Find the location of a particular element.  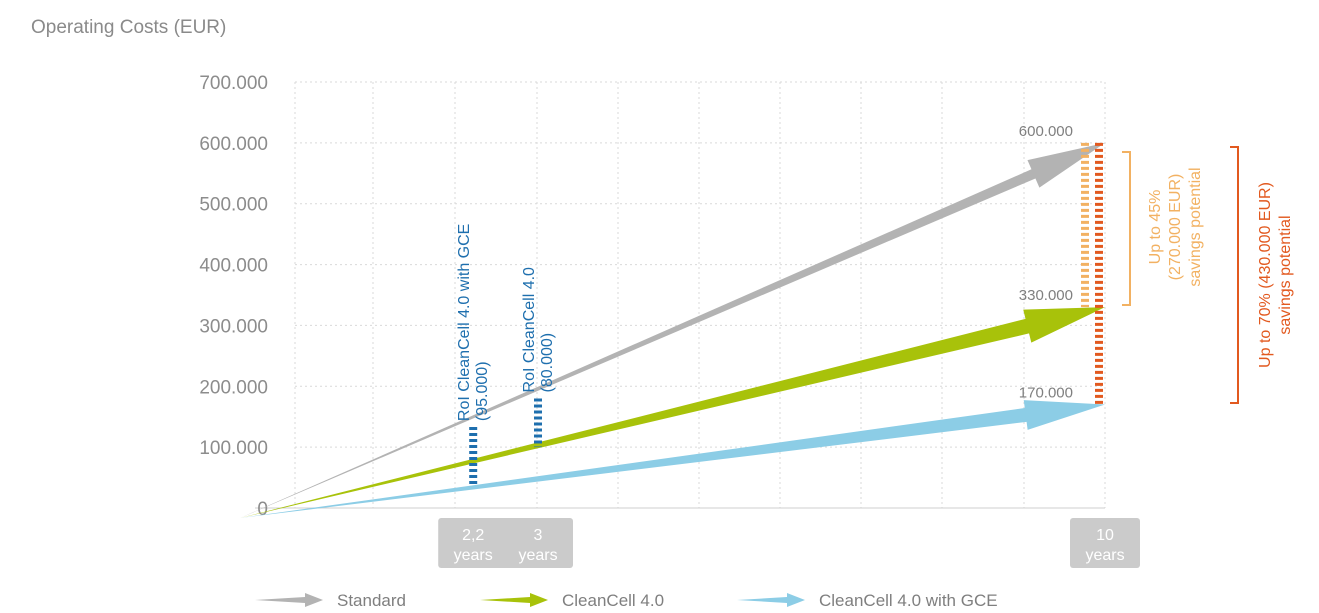

year-marker-value: 10 is located at coordinates (1105, 535).